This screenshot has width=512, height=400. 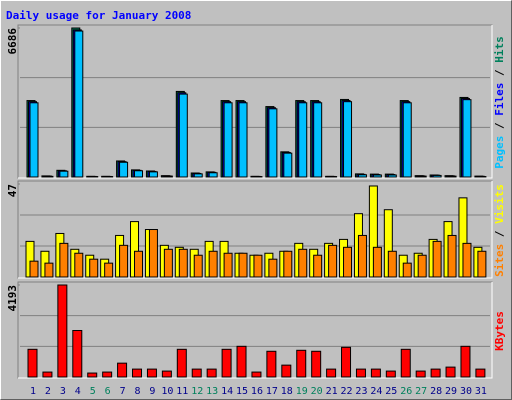 What do you see at coordinates (93, 391) in the screenshot?
I see `x-tick-label: 5` at bounding box center [93, 391].